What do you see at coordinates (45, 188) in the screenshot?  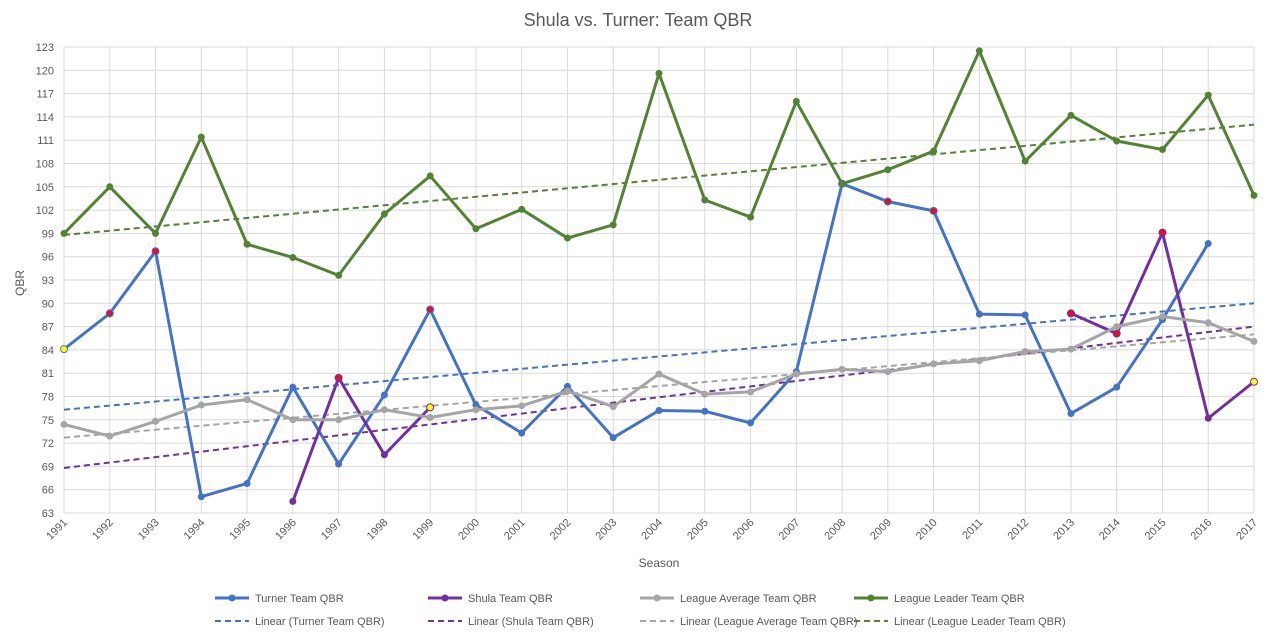 I see `y-tick-label: 105` at bounding box center [45, 188].